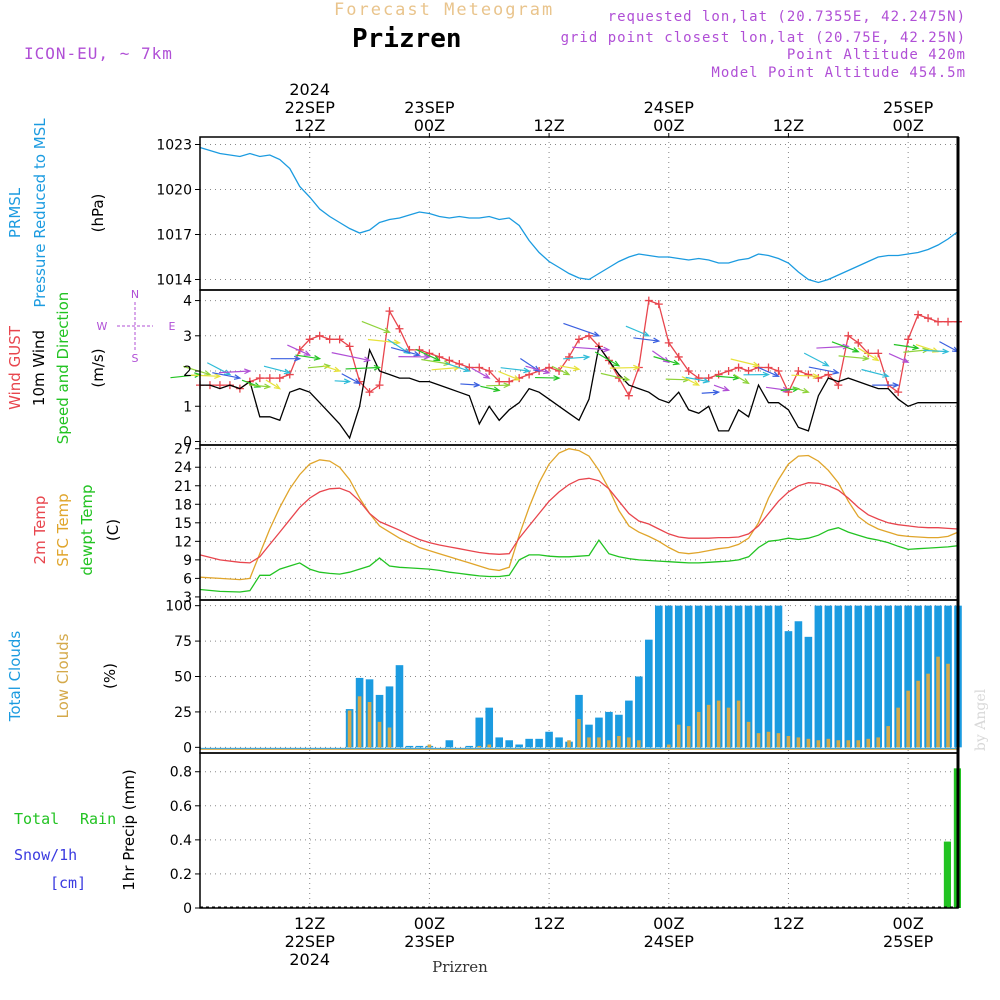  I want to click on model-point-altitude: Model Point Altitude 454.5m, so click(838, 73).